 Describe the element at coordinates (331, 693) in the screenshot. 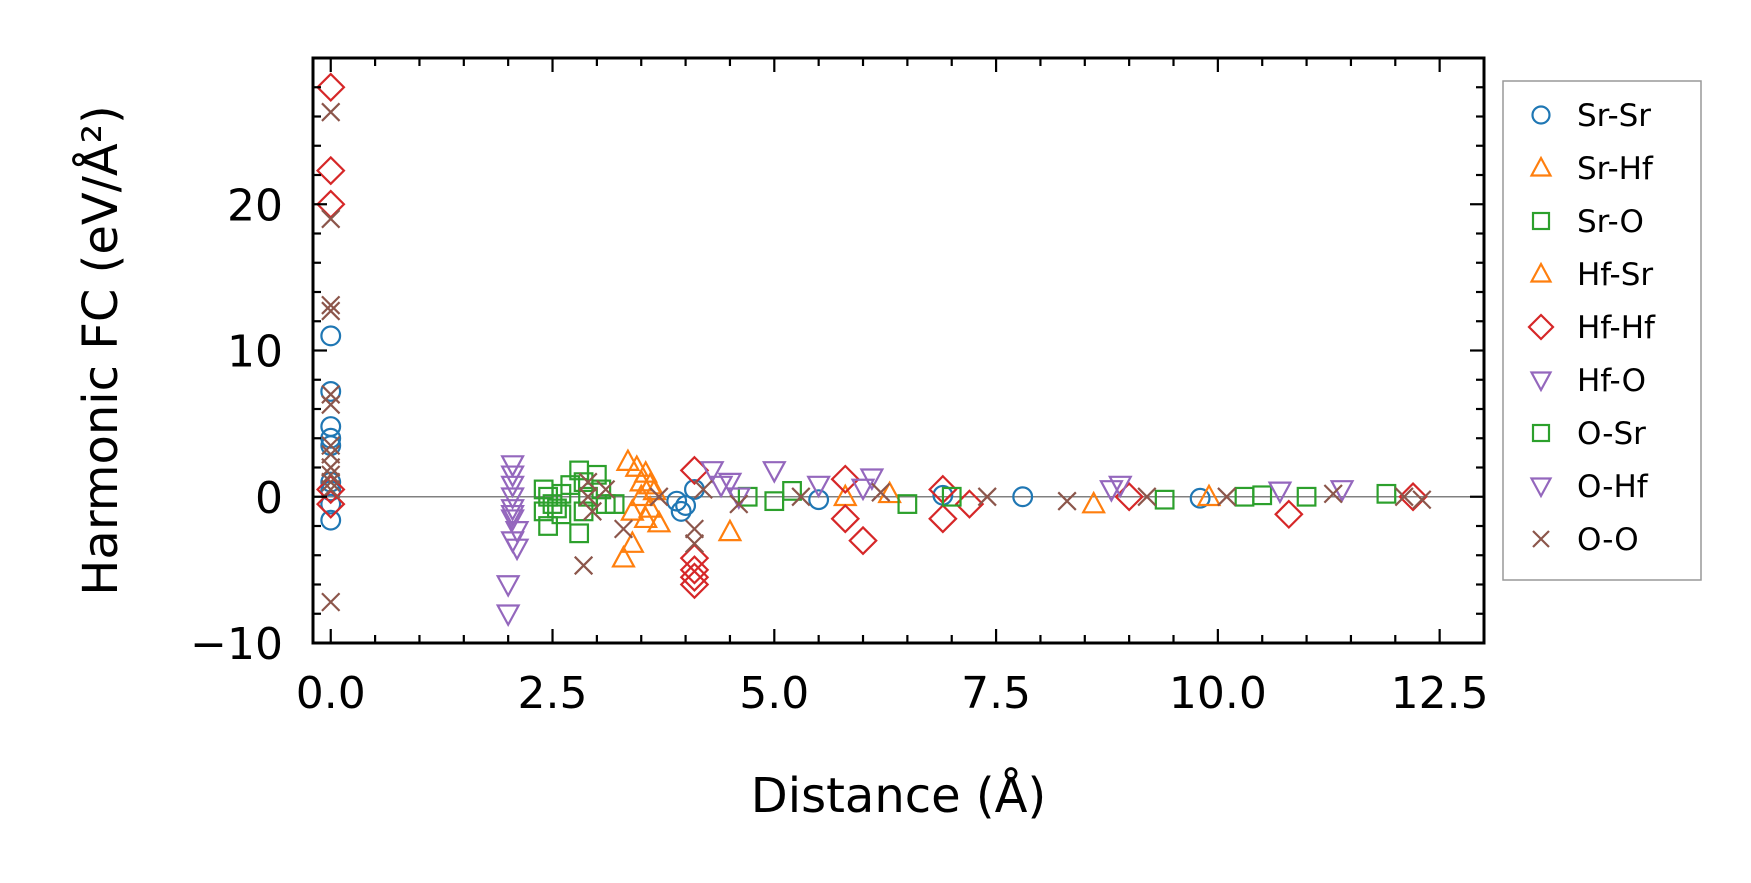

I see `x-tick-label: 0.0` at that location.